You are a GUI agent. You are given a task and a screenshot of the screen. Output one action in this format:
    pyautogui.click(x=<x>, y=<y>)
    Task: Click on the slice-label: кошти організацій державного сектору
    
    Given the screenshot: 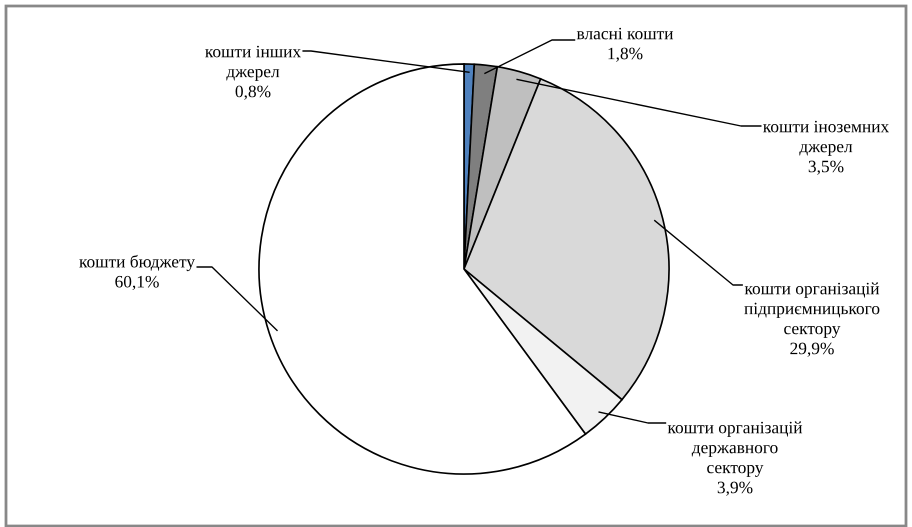 What is the action you would take?
    pyautogui.click(x=735, y=449)
    